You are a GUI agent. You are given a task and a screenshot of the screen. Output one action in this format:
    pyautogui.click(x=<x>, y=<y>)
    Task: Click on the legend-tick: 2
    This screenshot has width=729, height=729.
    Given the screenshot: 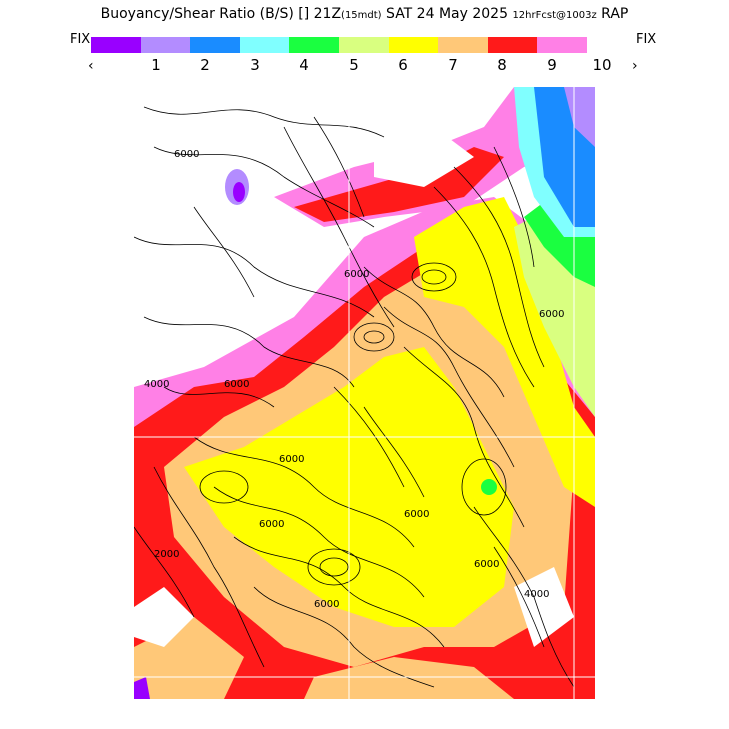 What is the action you would take?
    pyautogui.click(x=205, y=65)
    